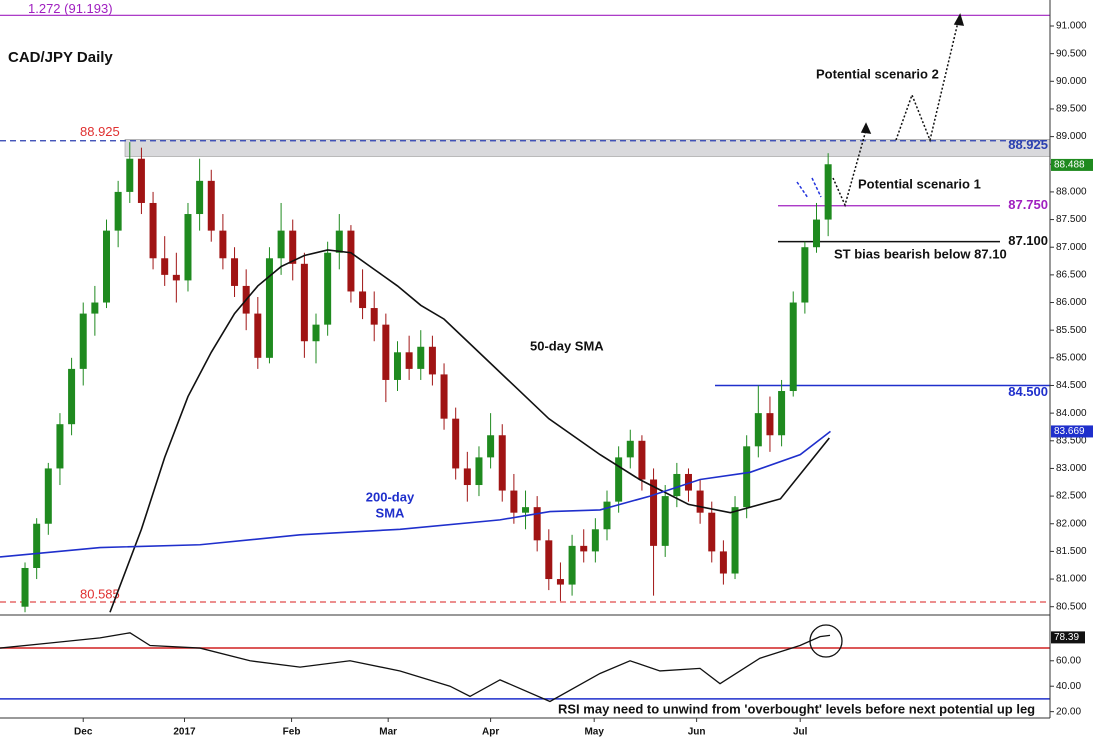 This screenshot has width=1094, height=741. I want to click on resistance-zone, so click(587, 148).